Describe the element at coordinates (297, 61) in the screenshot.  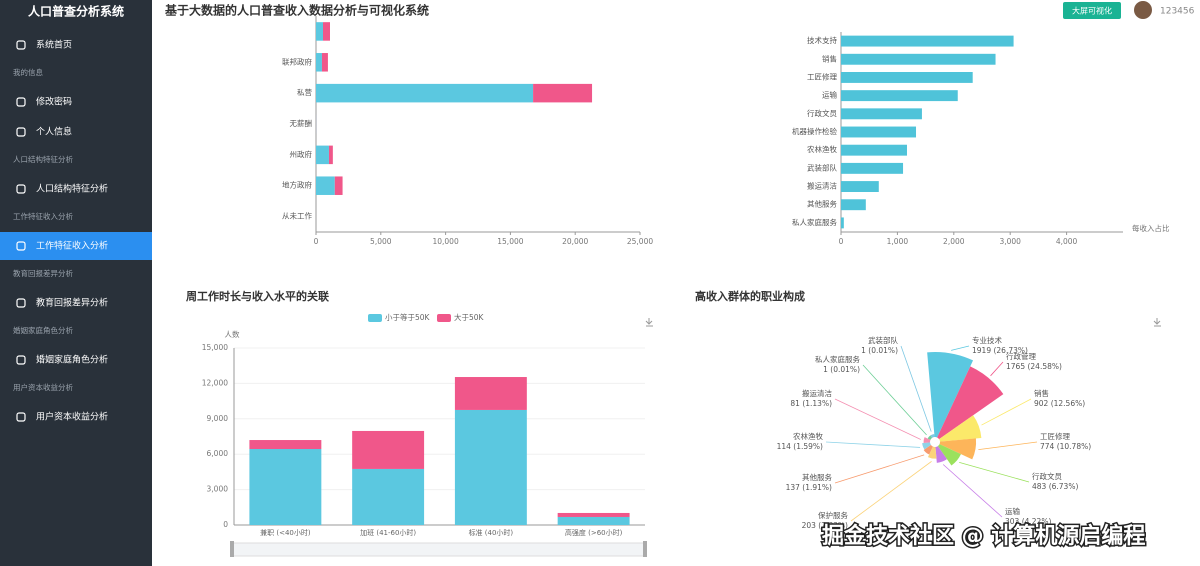
I see `y-tick-label: 联邦政府` at that location.